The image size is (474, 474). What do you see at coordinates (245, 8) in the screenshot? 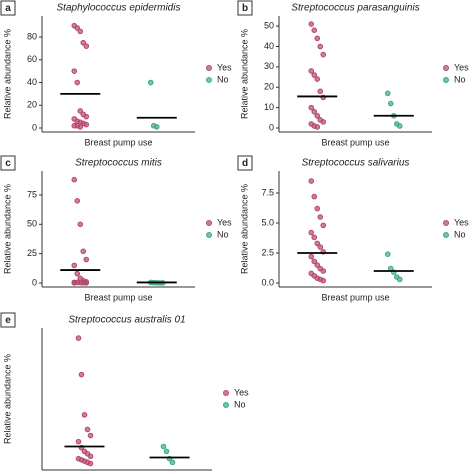
I see `panel-label: b` at bounding box center [245, 8].